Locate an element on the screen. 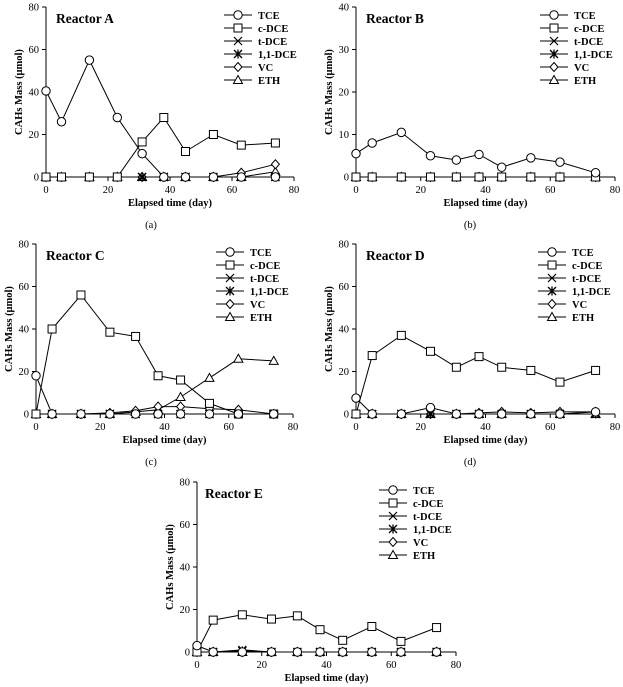 This screenshot has width=623, height=687. panel-title: Reactor D is located at coordinates (395, 255).